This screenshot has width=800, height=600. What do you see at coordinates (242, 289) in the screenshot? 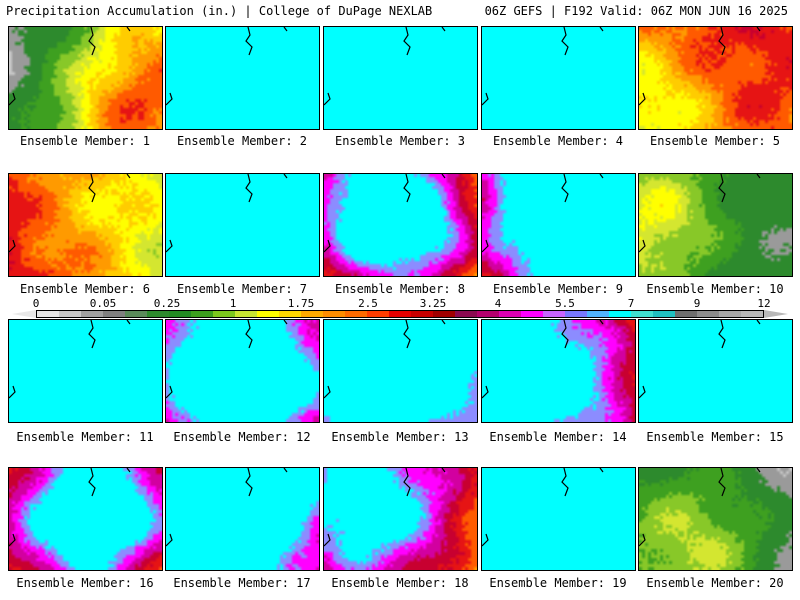
I see `ensemble-member-label: Ensemble Member: 7` at bounding box center [242, 289].